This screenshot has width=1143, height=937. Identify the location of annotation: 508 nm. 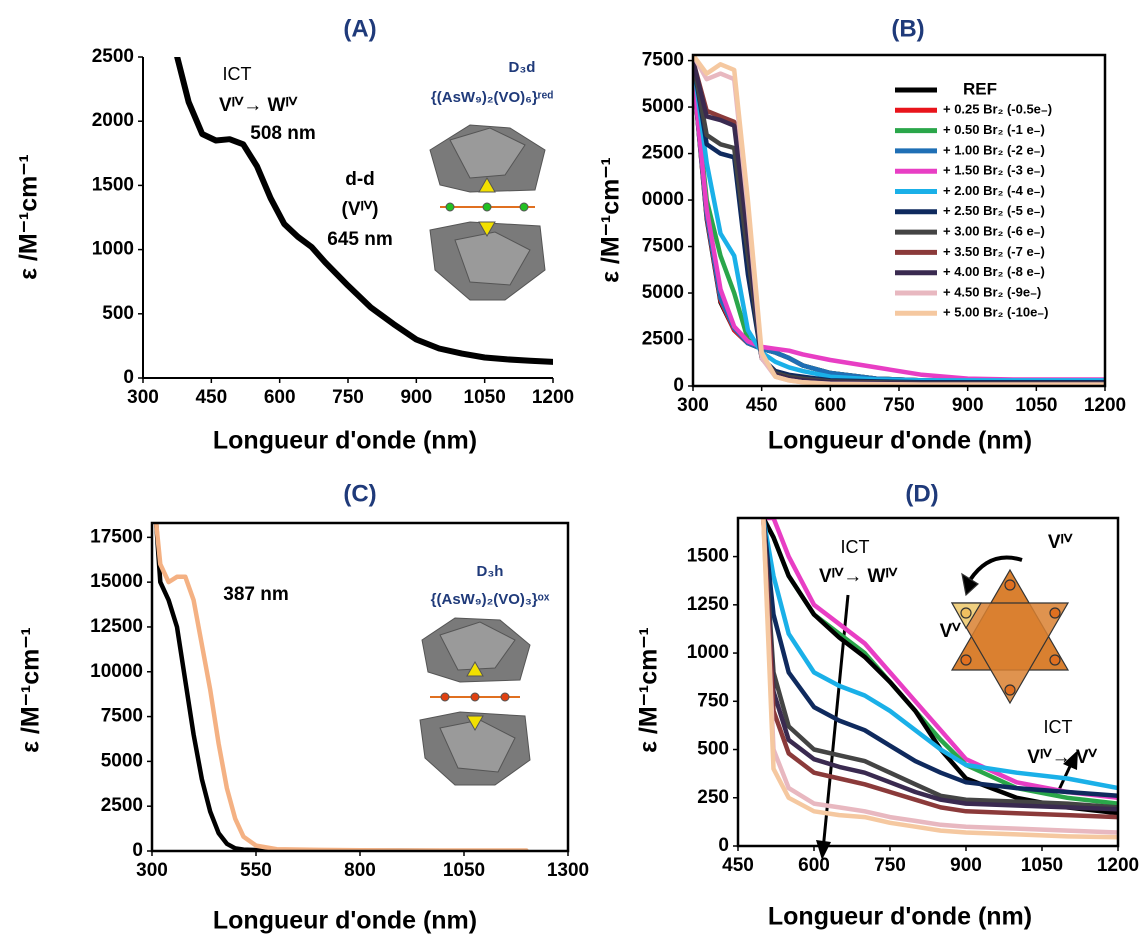
(282, 133).